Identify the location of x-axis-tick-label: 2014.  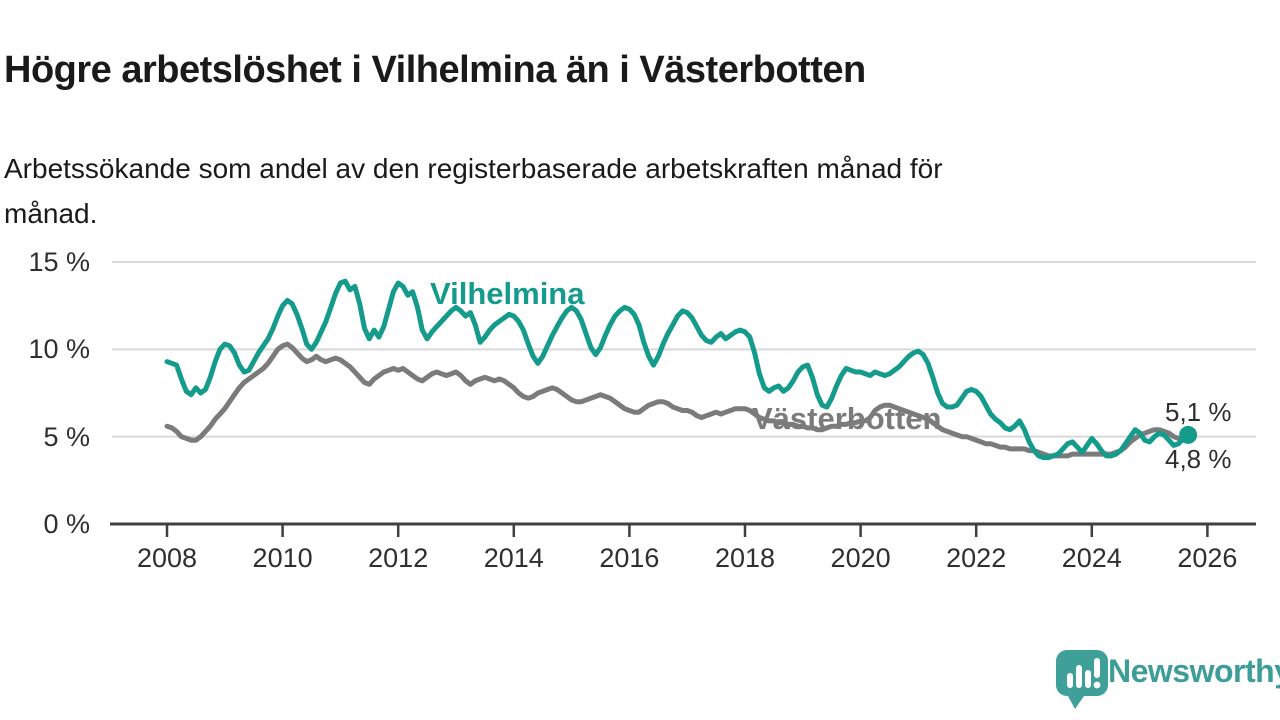
(513, 558).